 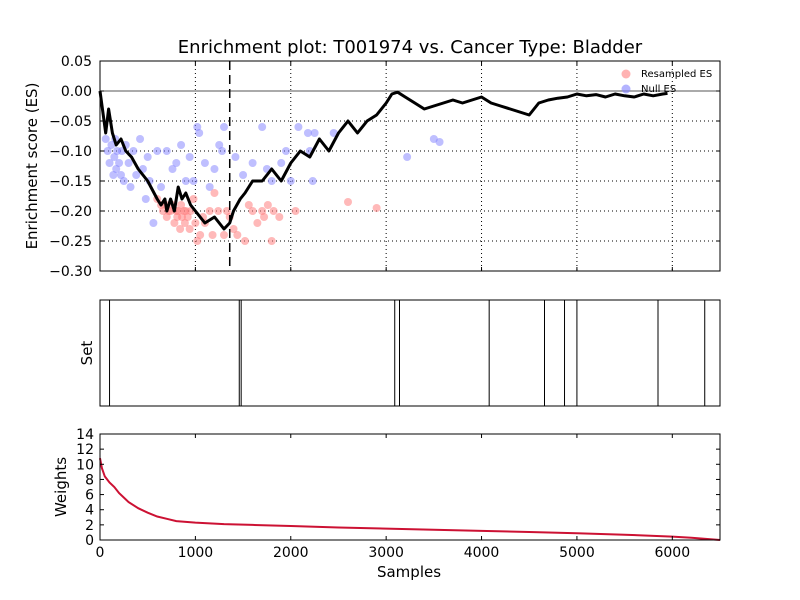 What do you see at coordinates (626, 74) in the screenshot?
I see `legend-resampled-marker` at bounding box center [626, 74].